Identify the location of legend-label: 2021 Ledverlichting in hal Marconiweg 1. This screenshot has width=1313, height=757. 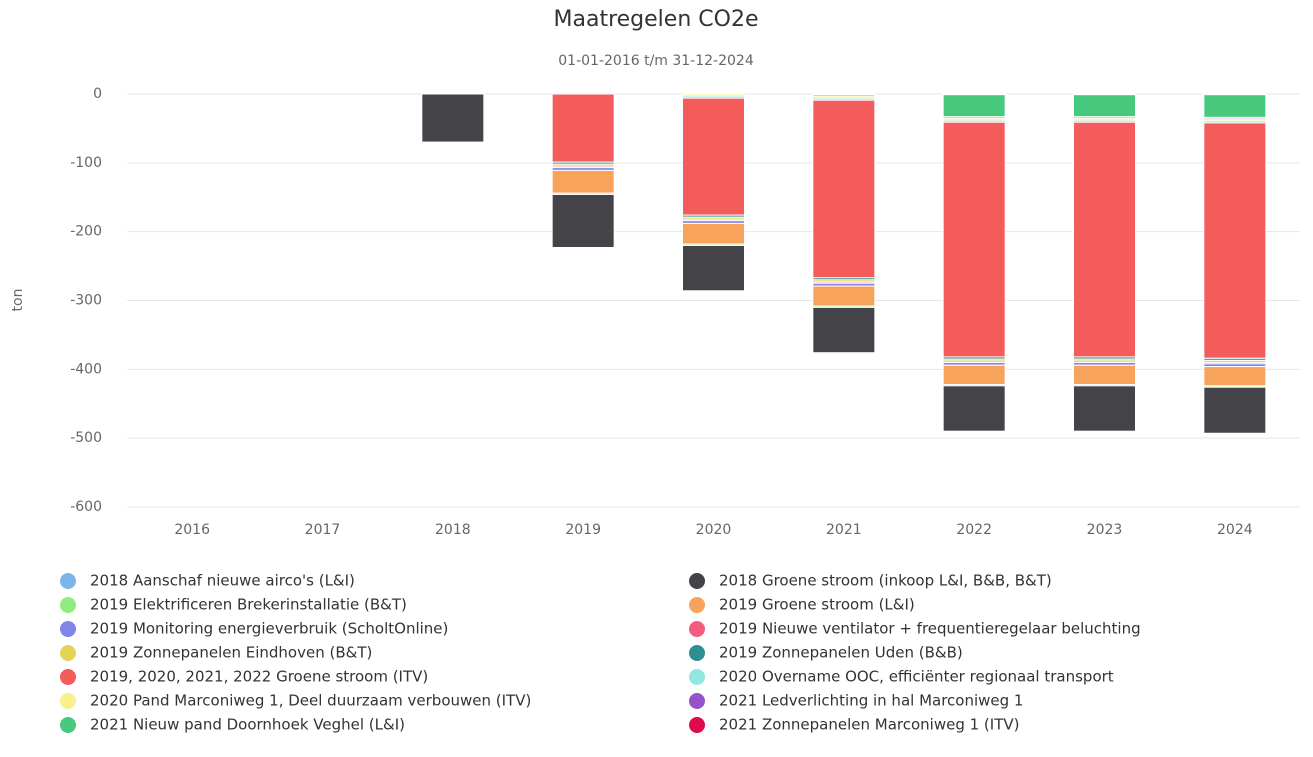
(871, 701).